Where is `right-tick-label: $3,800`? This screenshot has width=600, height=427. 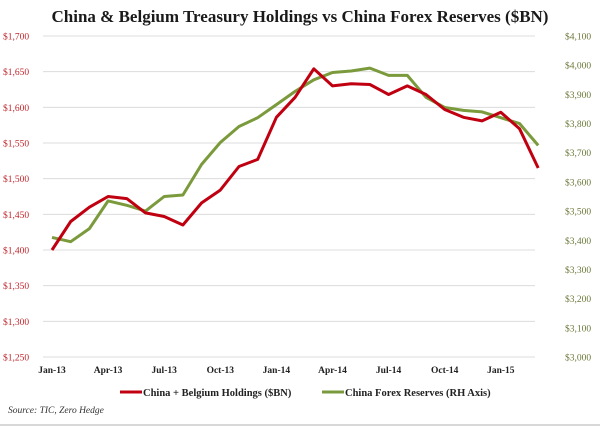 right-tick-label: $3,800 is located at coordinates (578, 124).